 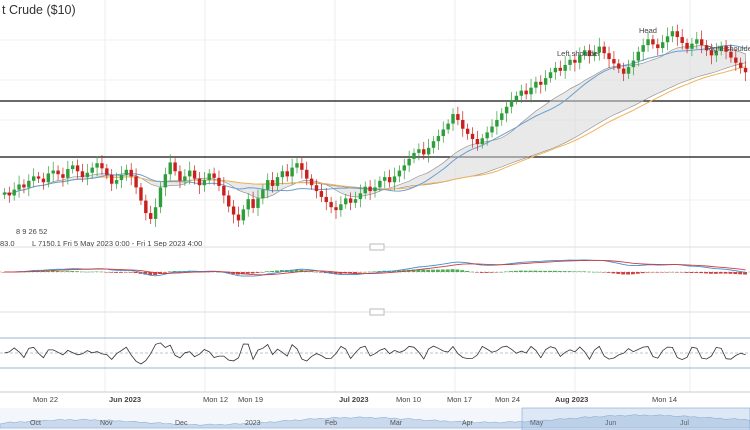 I want to click on x-tick-label: Jun 2023, so click(x=125, y=399).